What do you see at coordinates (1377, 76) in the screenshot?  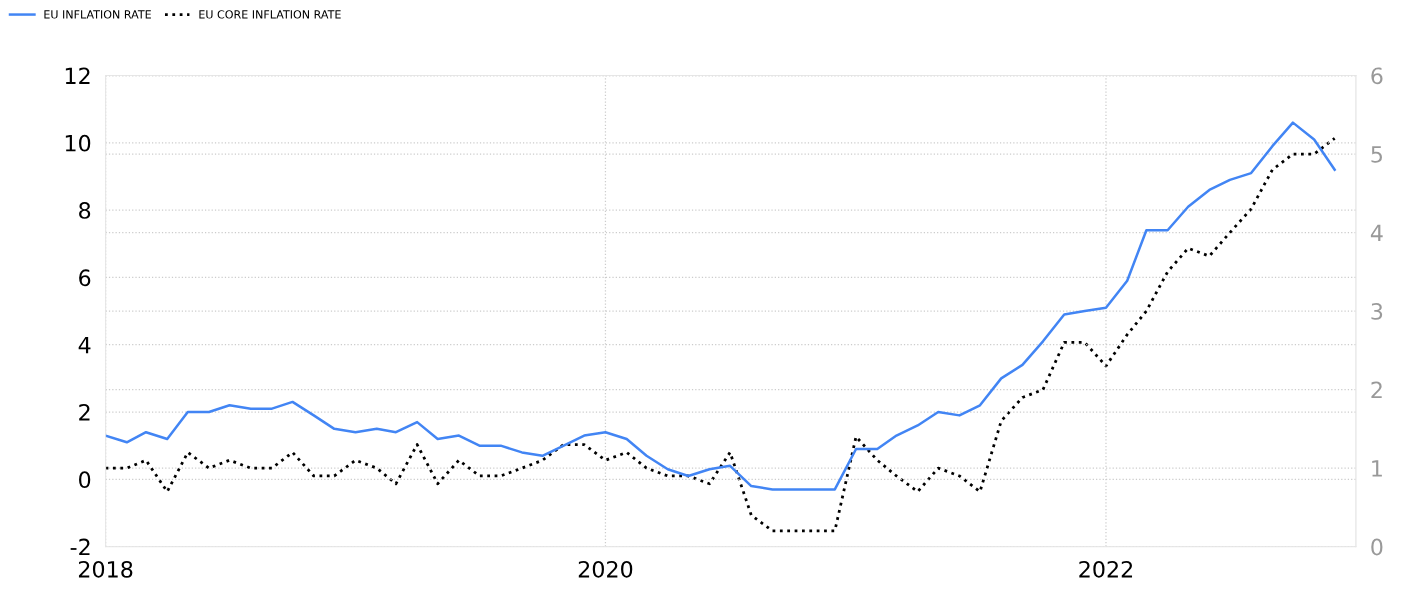 I see `y2-tick-label: 6` at bounding box center [1377, 76].